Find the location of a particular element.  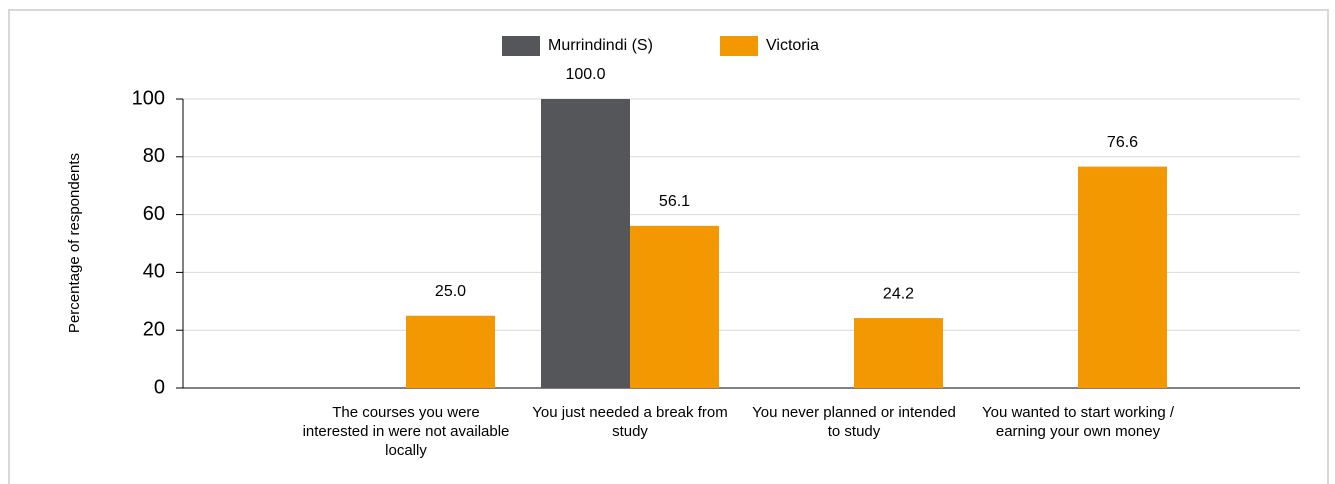

legend-label: Murrindindi (S) is located at coordinates (600, 45).